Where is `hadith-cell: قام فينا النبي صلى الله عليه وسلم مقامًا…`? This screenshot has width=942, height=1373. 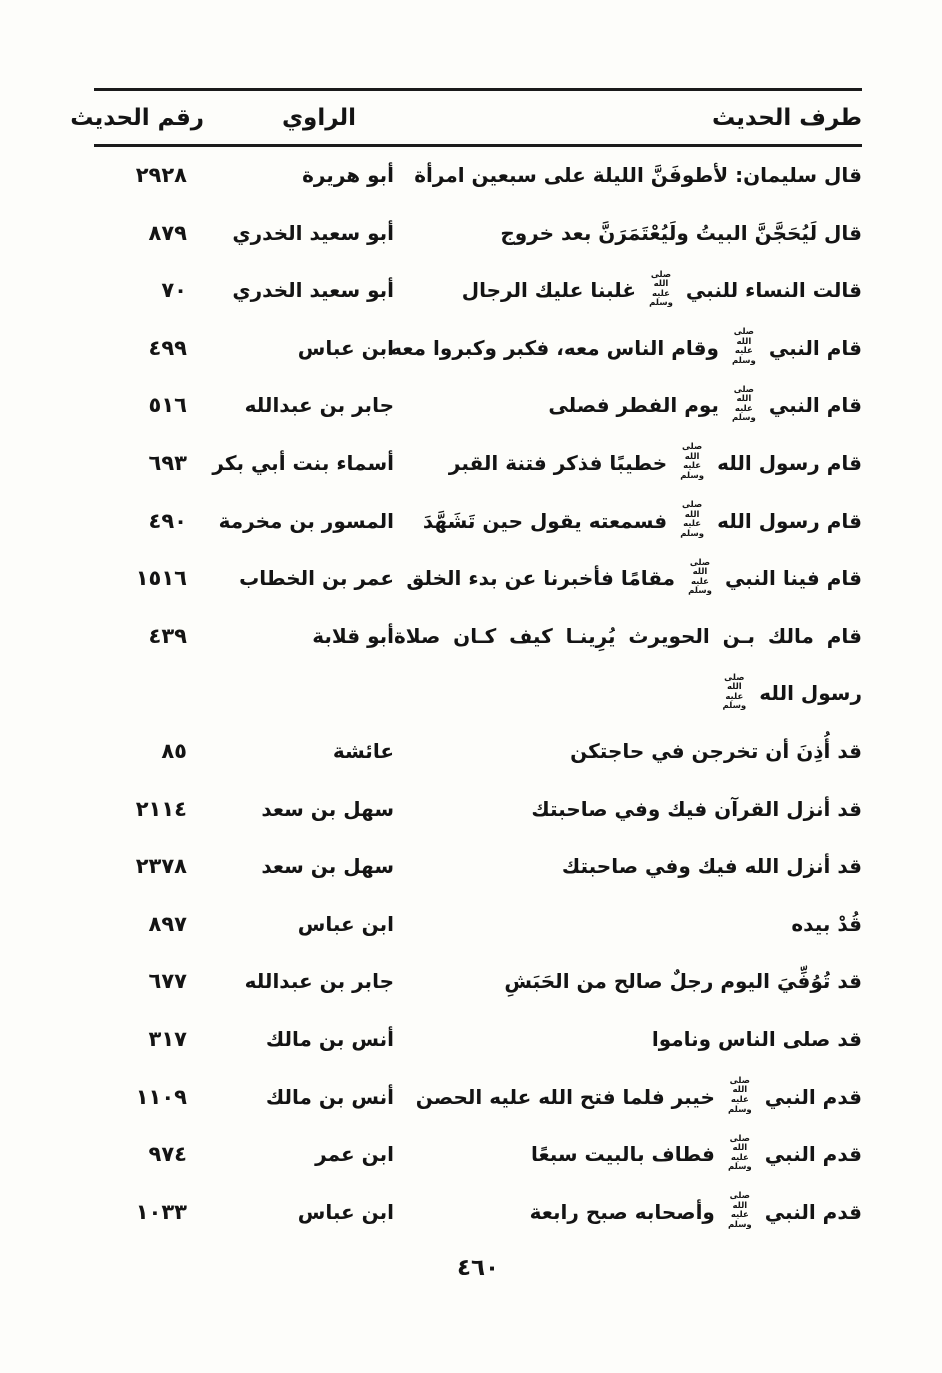 hadith-cell: قام فينا النبي صلى الله عليه وسلم مقامًا… is located at coordinates (628, 579).